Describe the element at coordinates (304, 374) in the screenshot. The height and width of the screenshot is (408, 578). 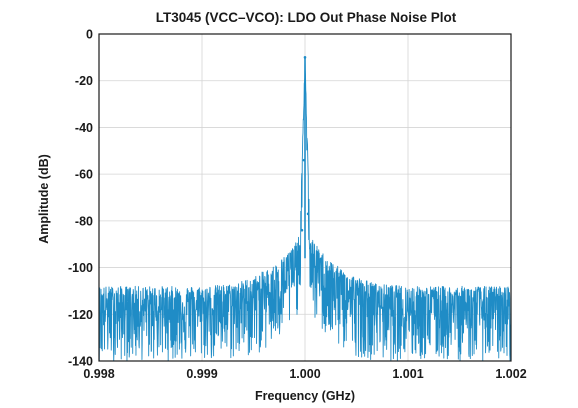
I see `x-tick-label-2: 1.000` at that location.